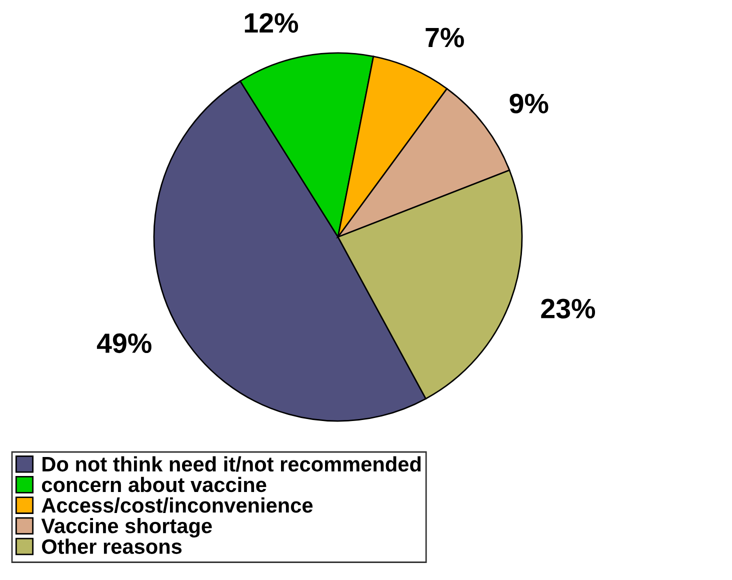 Image resolution: width=732 pixels, height=580 pixels. Describe the element at coordinates (124, 343) in the screenshot. I see `data-label: 49%` at that location.